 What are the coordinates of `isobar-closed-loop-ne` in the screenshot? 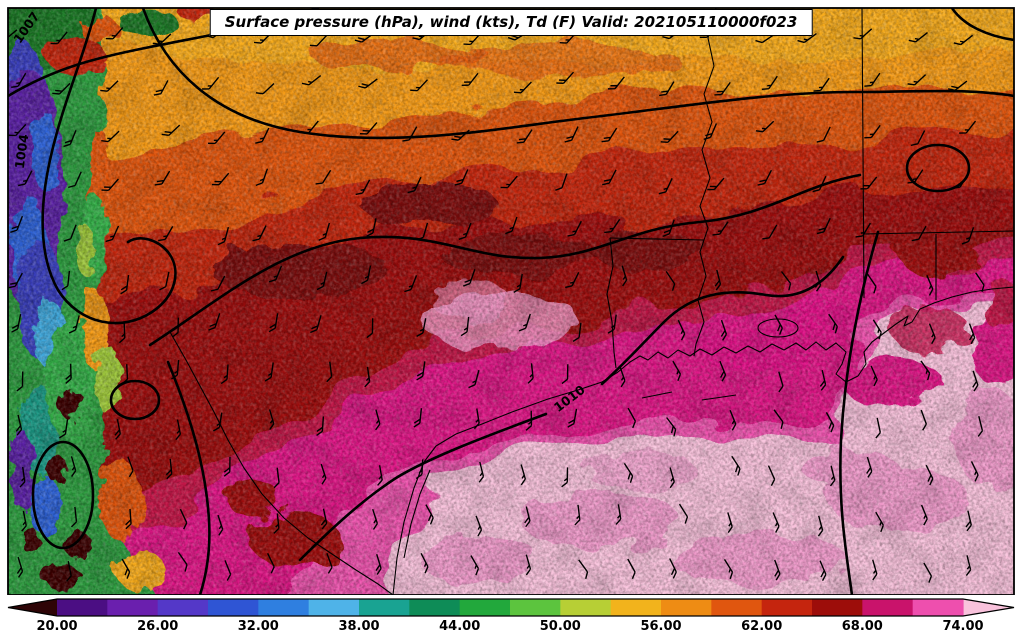 It's located at (938, 168).